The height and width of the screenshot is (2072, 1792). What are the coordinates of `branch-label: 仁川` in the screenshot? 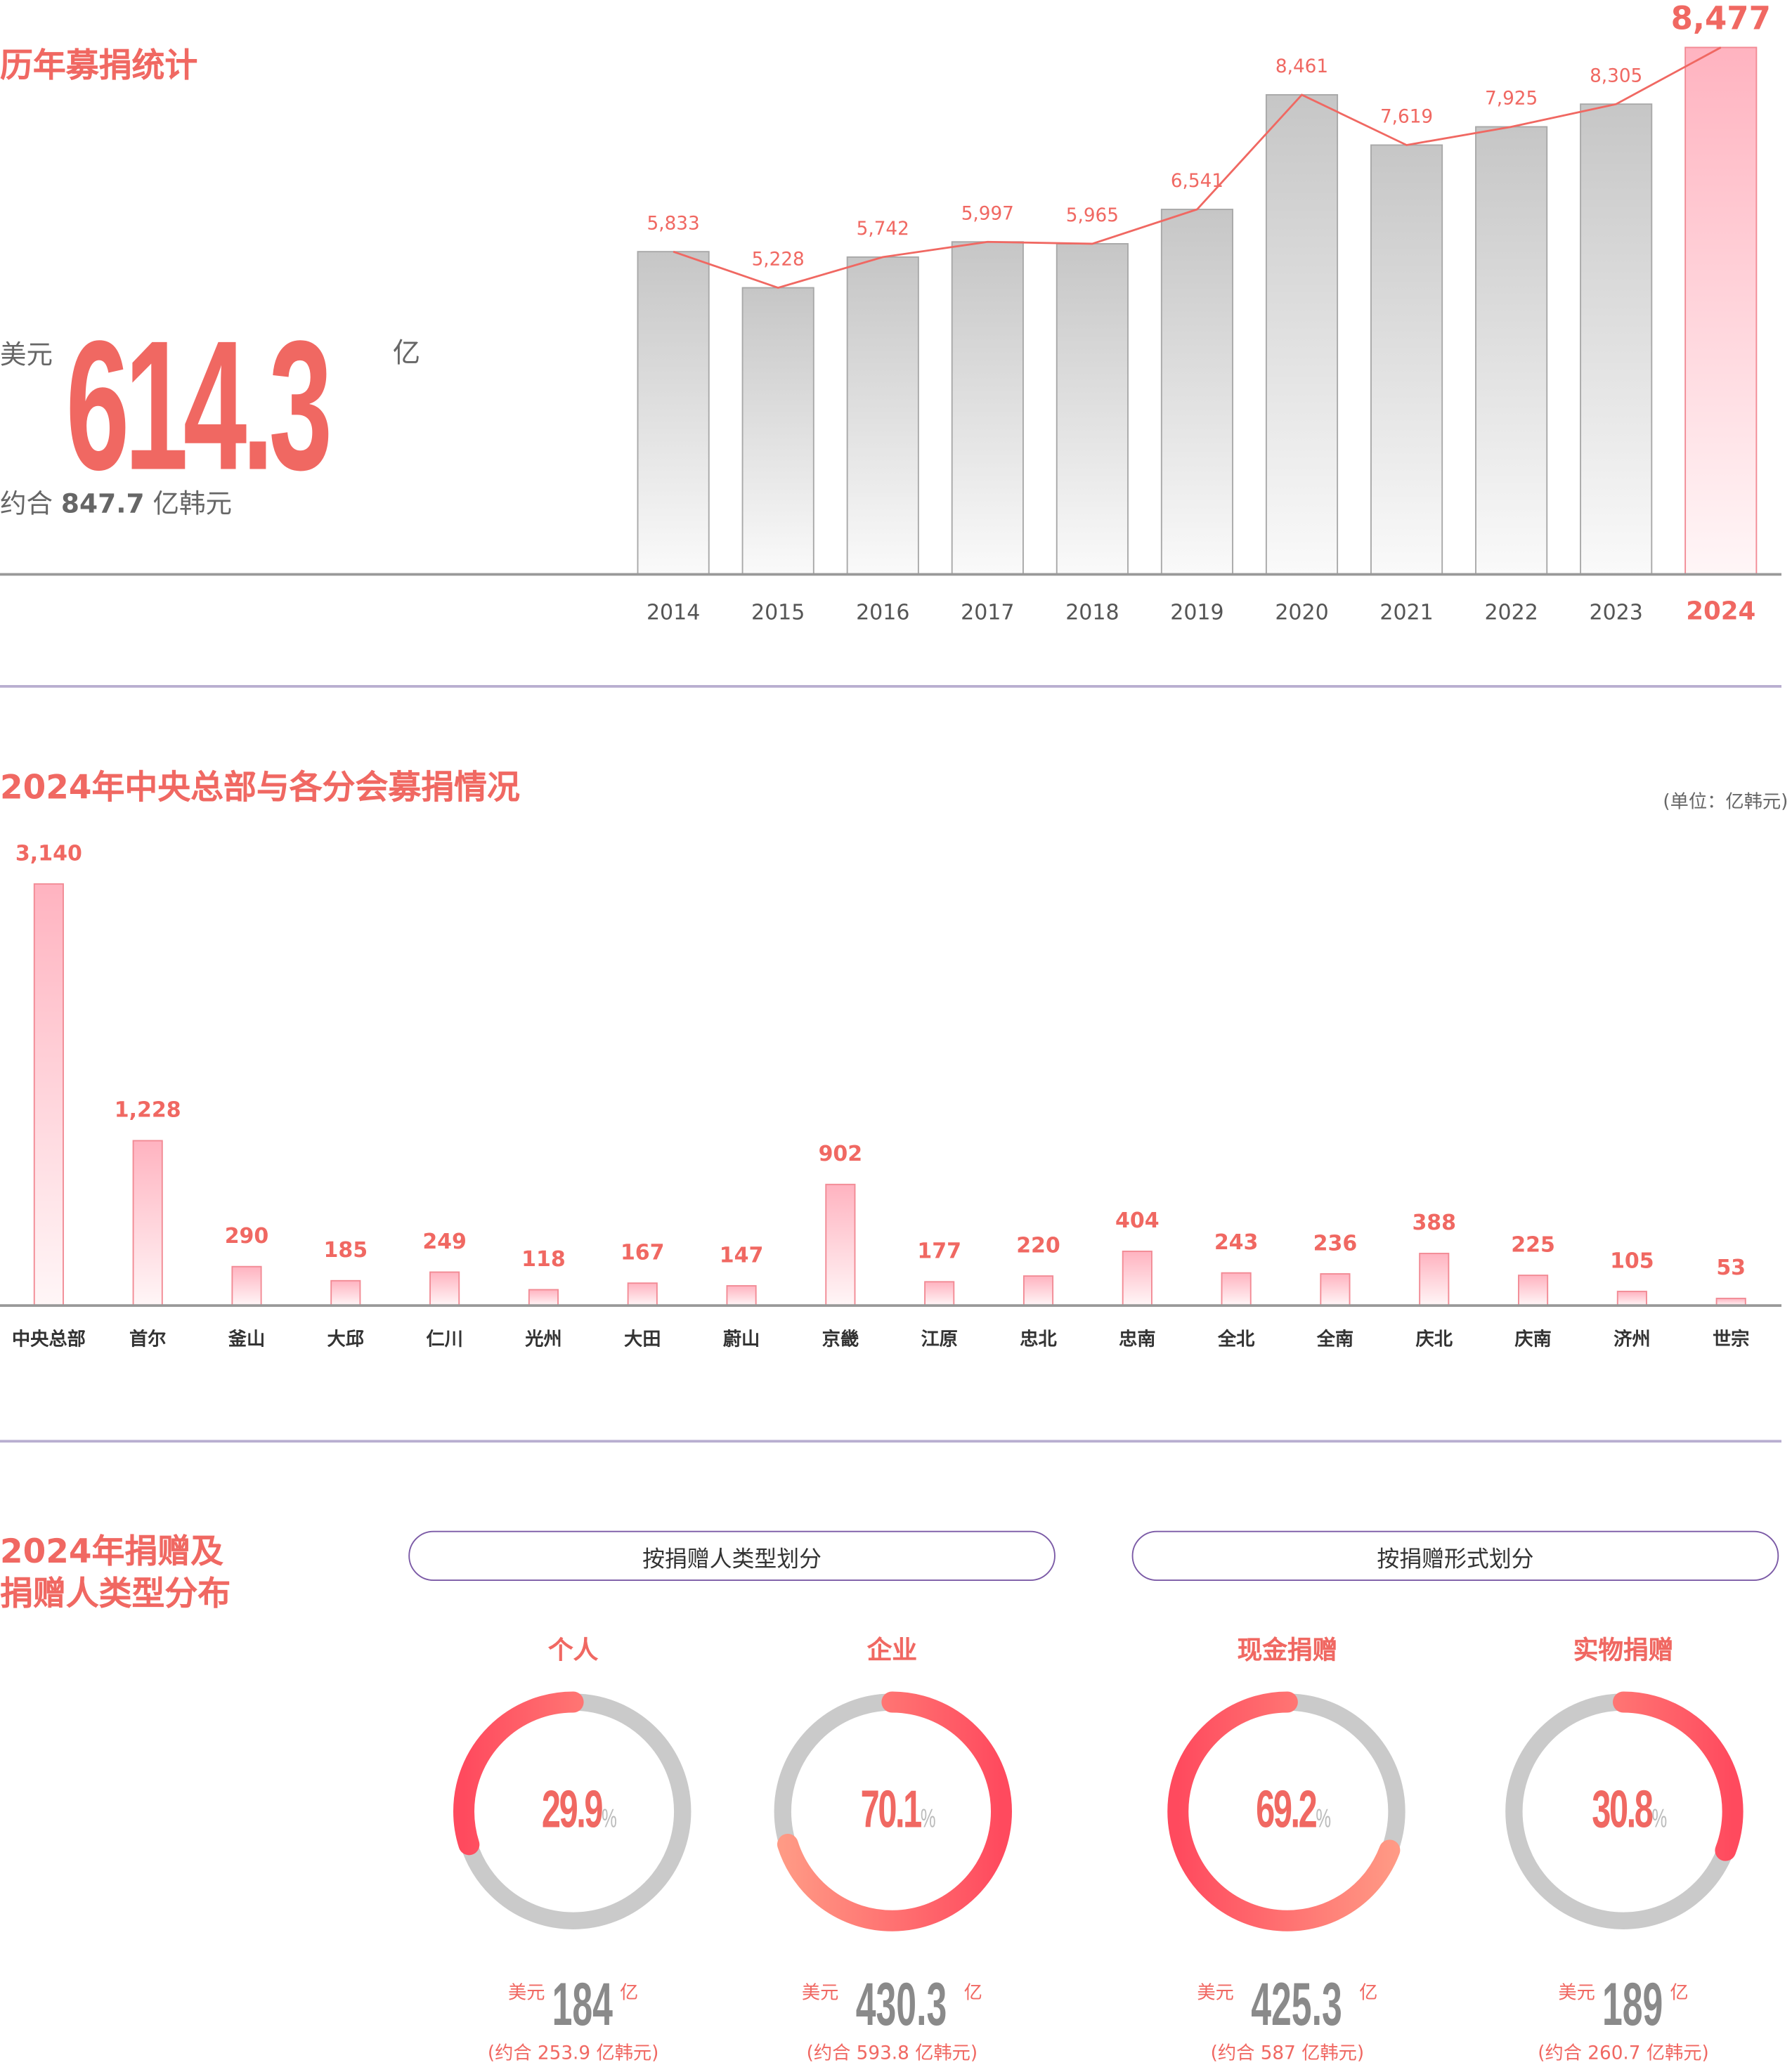 It's located at (444, 1340).